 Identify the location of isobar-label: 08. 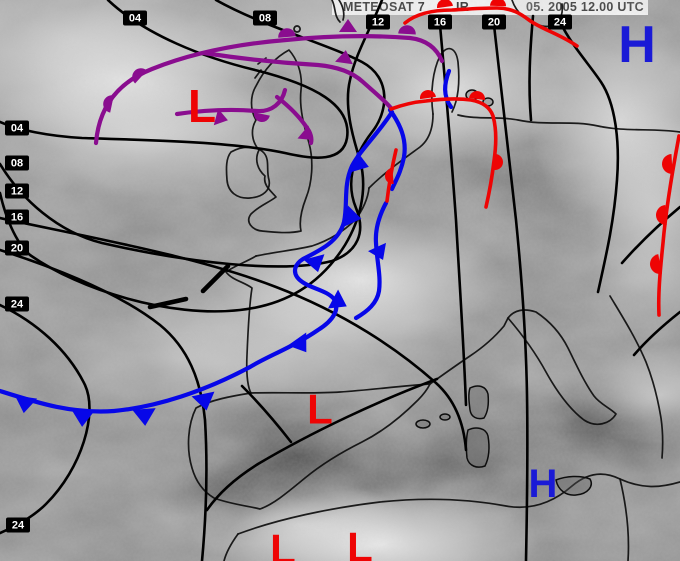
(17, 163).